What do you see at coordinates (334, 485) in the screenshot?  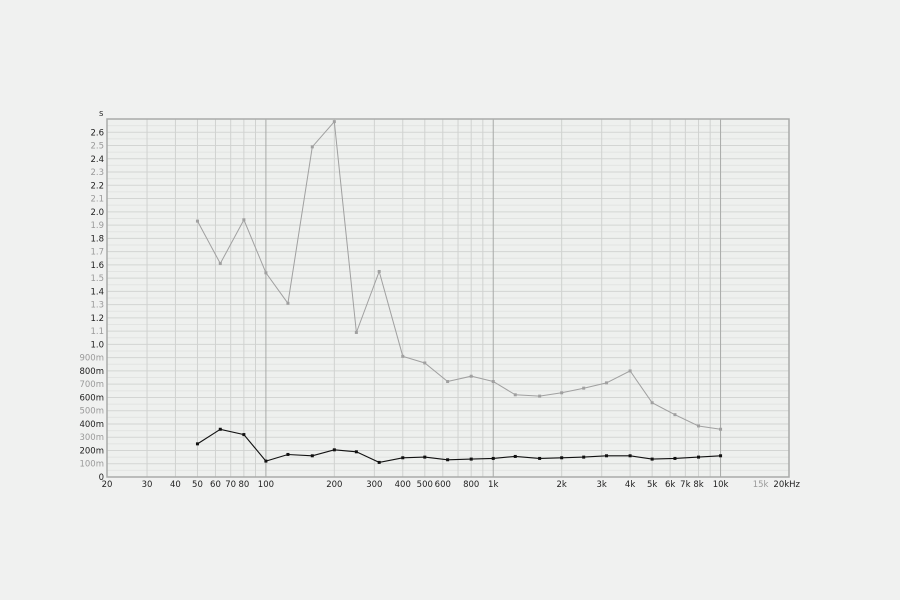 I see `x-tick-label: 200` at bounding box center [334, 485].